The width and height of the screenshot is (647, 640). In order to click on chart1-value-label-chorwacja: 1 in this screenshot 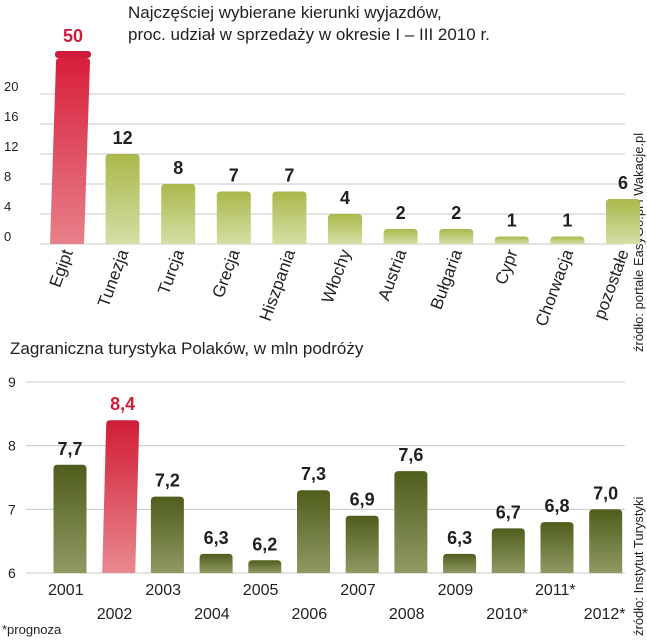, I will do `click(567, 221)`.